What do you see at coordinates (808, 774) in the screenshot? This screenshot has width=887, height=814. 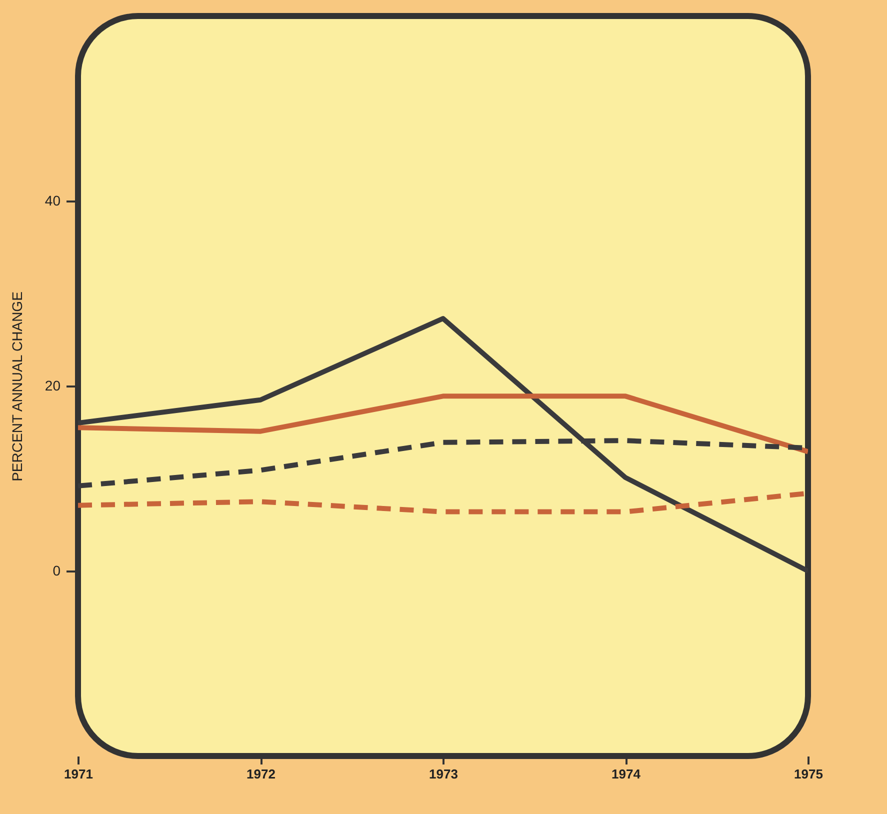 I see `x-tick-label: 1975` at bounding box center [808, 774].